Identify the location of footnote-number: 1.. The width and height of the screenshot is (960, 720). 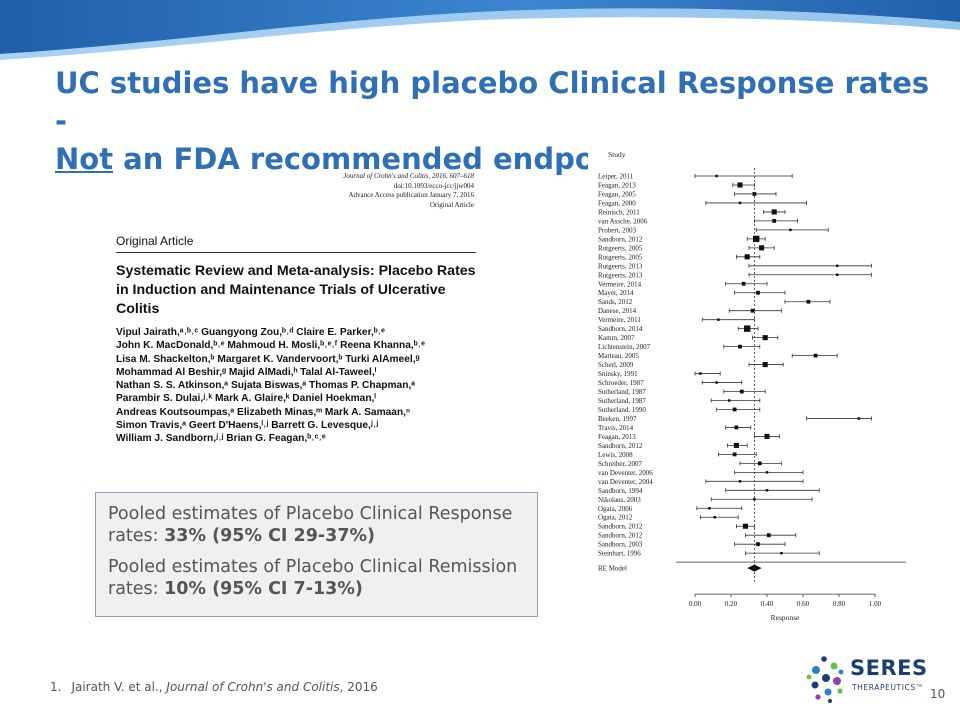
(56, 687).